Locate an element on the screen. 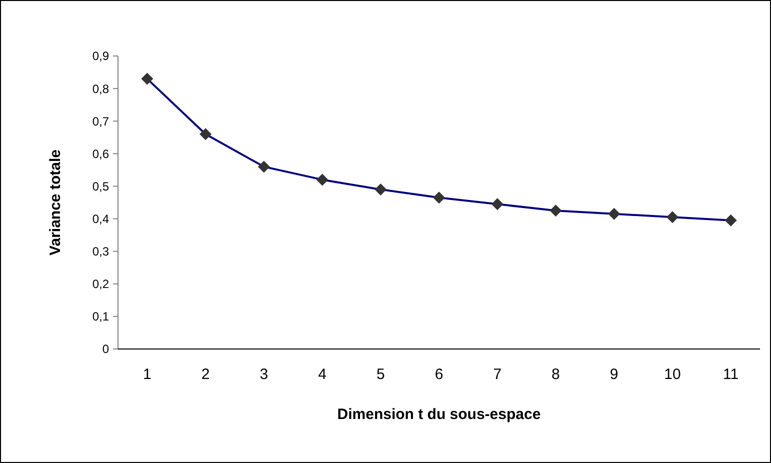 The width and height of the screenshot is (771, 463). x-tick-label: 6 is located at coordinates (439, 374).